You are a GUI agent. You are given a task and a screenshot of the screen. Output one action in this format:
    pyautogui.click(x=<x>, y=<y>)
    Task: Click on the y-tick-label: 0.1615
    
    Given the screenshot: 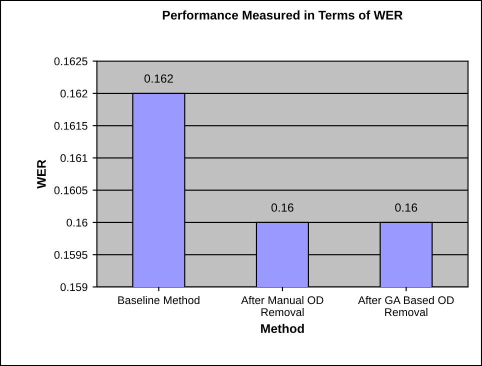 What is the action you would take?
    pyautogui.click(x=71, y=126)
    